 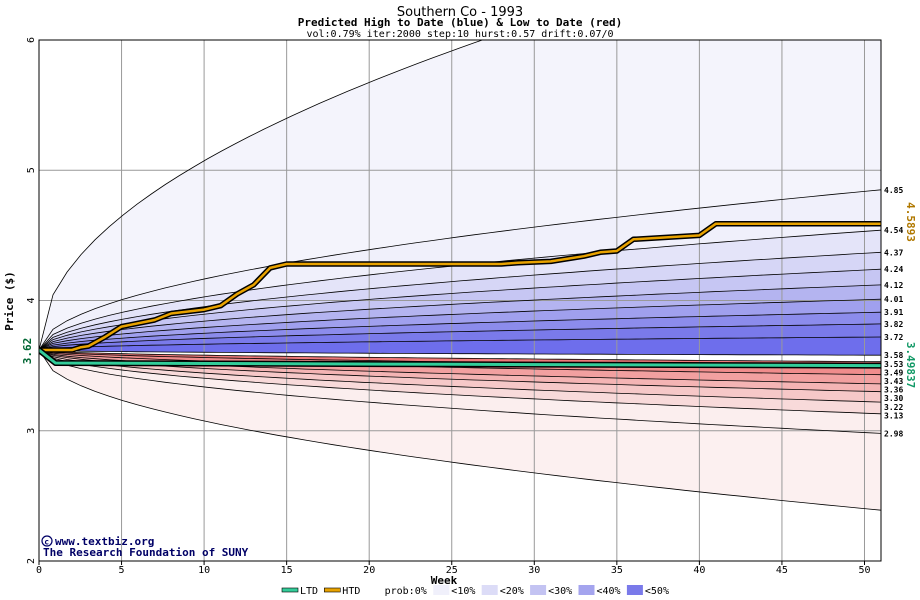 I want to click on right-quantile-label: 3.58, so click(x=893, y=355).